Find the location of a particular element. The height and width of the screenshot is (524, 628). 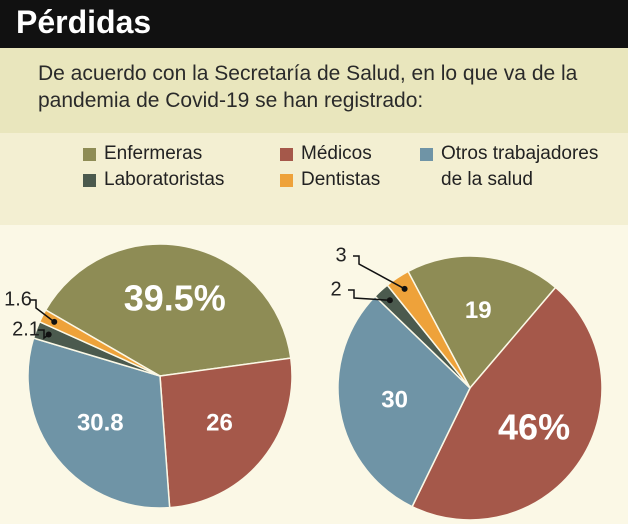

data-label: 2 is located at coordinates (335, 289).